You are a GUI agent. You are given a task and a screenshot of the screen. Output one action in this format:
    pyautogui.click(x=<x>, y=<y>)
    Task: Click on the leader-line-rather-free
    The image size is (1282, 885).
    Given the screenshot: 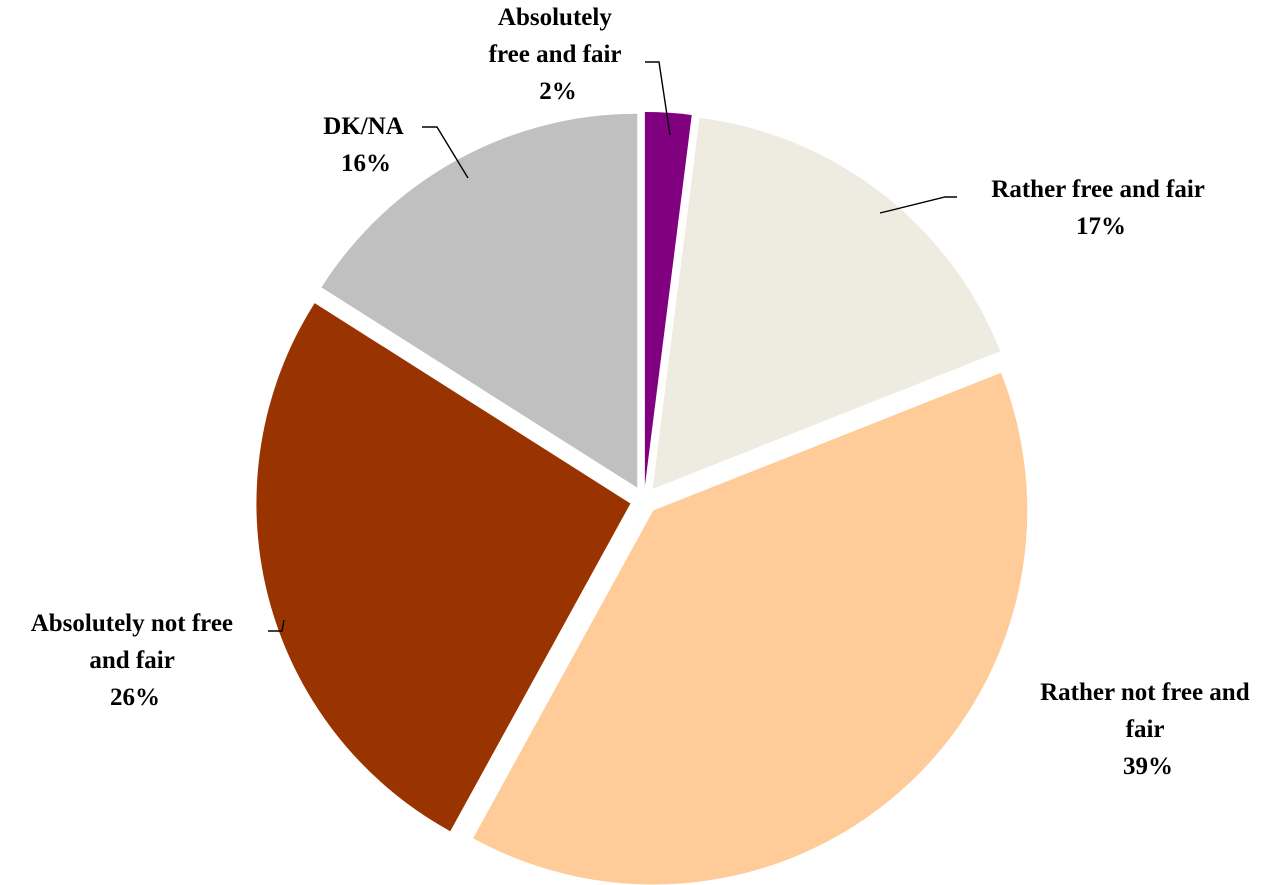 What is the action you would take?
    pyautogui.click(x=918, y=205)
    